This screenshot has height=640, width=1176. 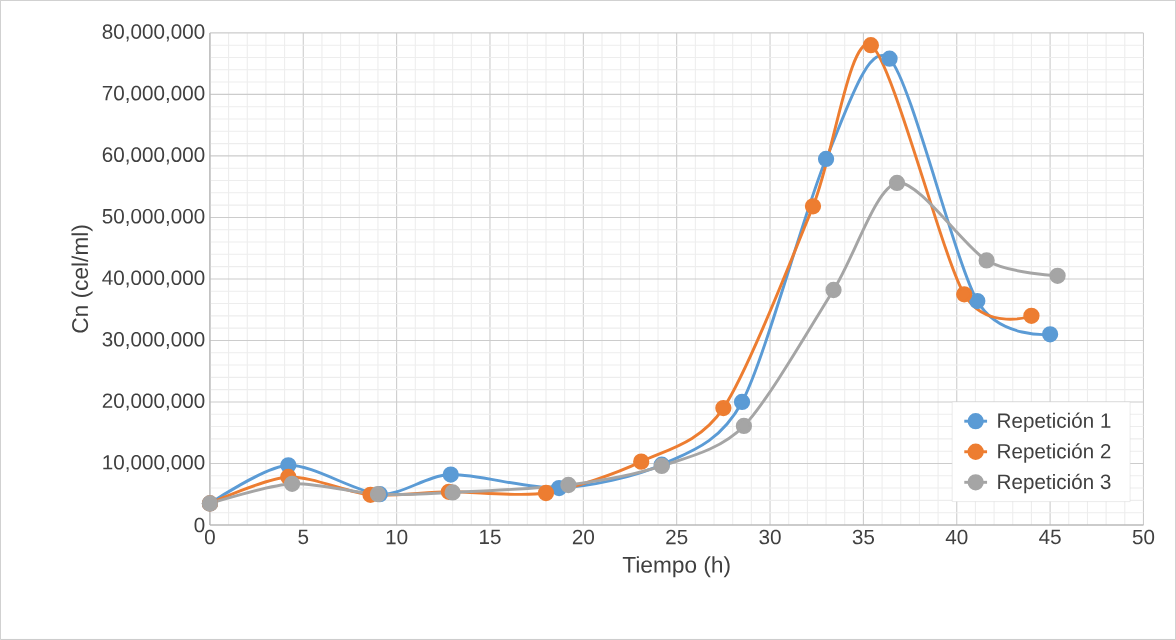 I want to click on y-tick-label: 70,000,000, so click(x=153, y=94).